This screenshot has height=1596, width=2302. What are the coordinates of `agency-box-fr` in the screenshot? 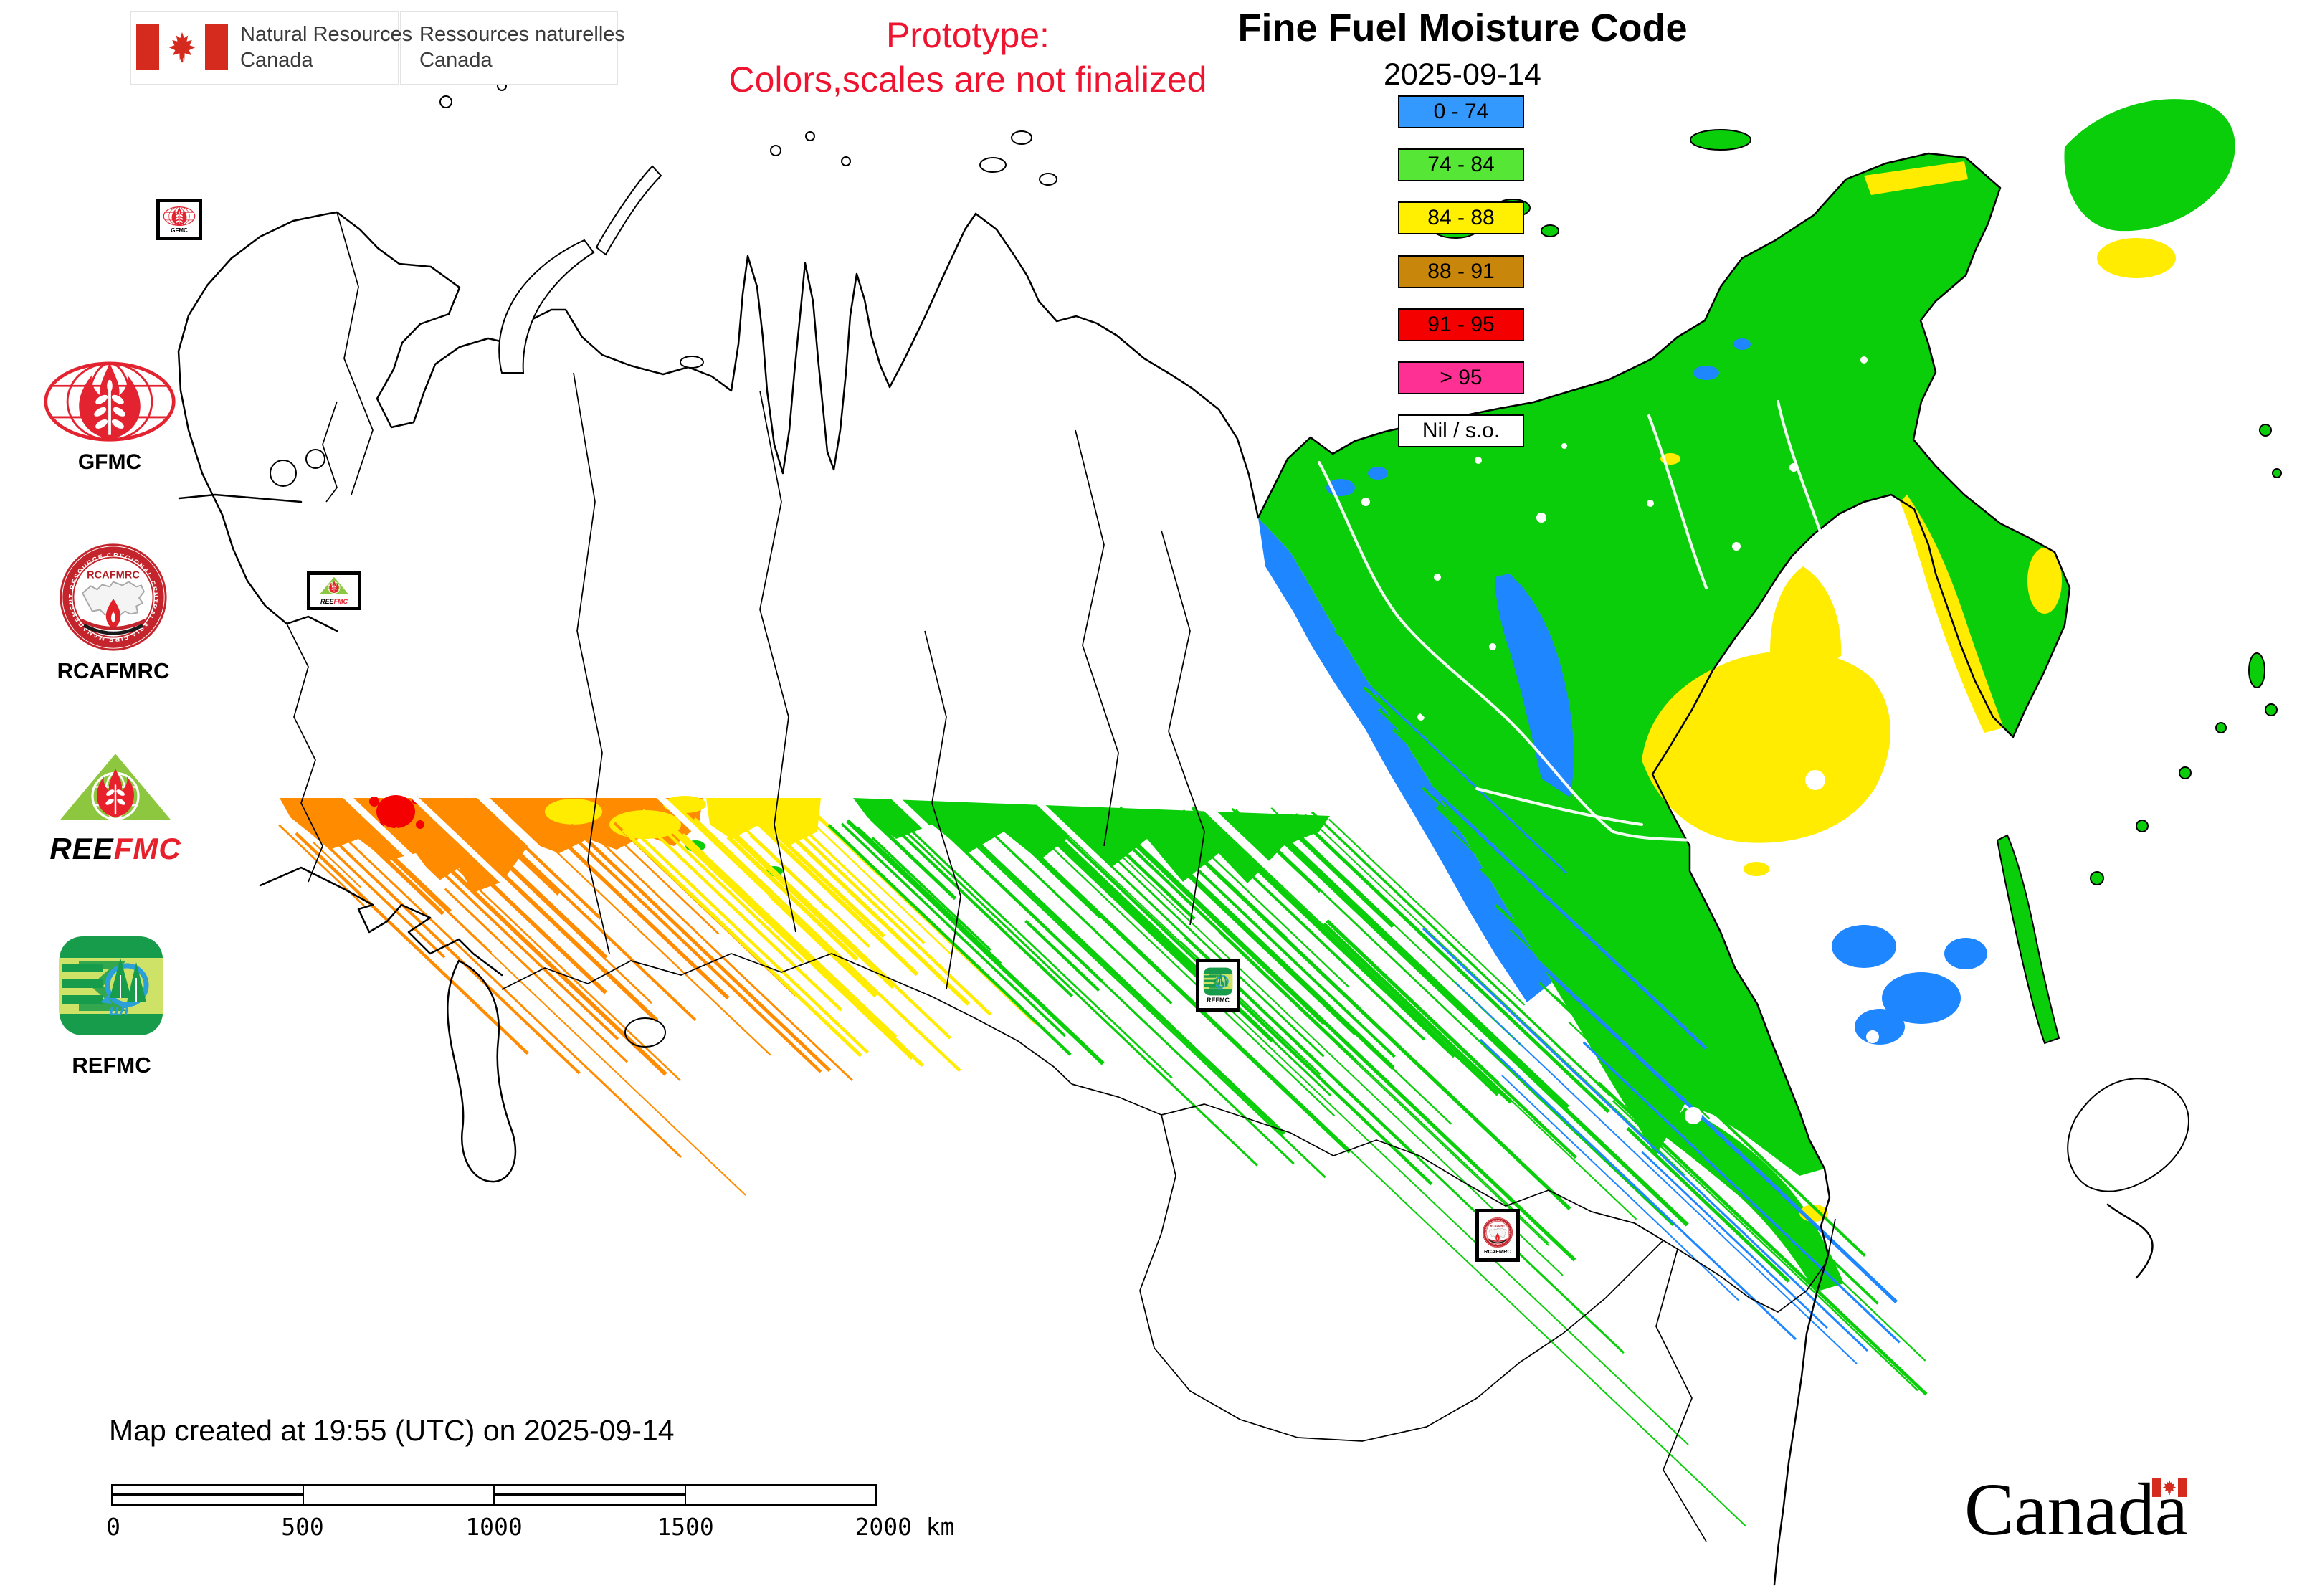 It's located at (509, 48).